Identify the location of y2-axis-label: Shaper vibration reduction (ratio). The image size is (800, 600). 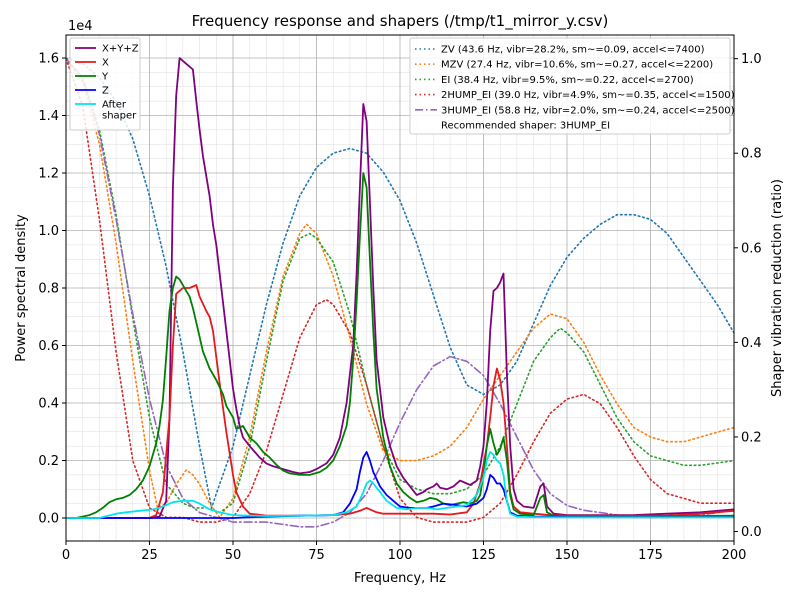
(777, 288).